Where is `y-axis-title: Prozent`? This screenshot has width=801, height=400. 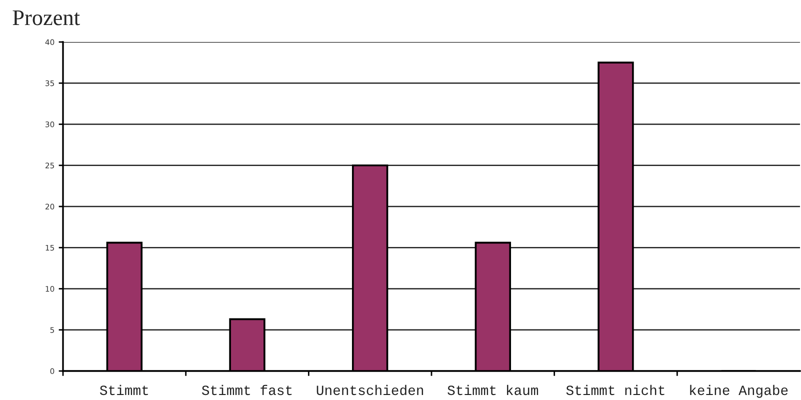
y-axis-title: Prozent is located at coordinates (46, 18).